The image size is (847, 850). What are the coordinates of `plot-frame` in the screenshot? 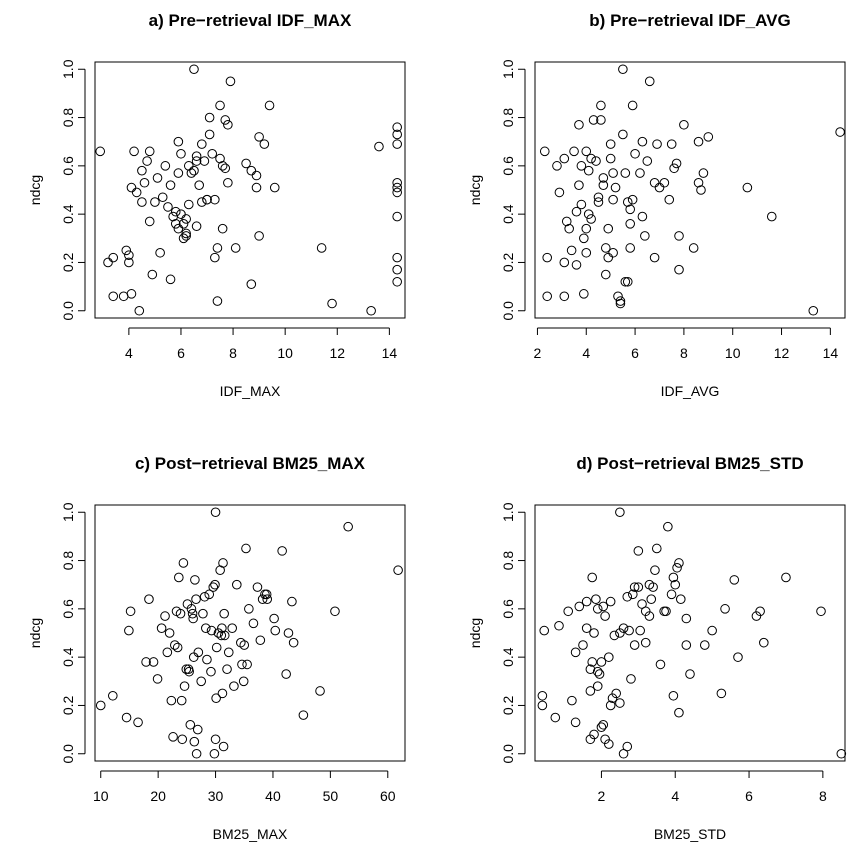 It's located at (250, 633).